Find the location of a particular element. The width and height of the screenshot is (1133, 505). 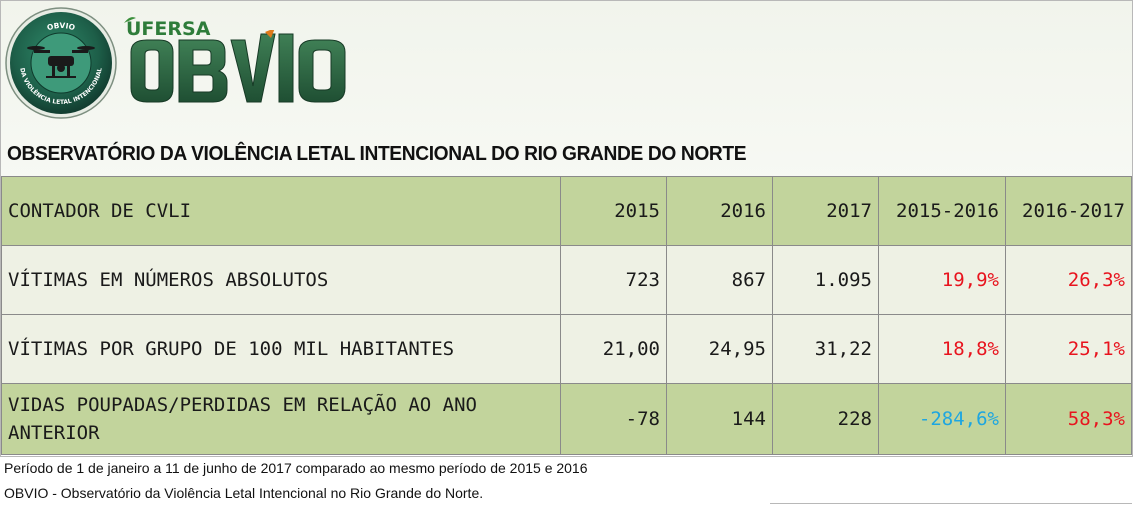

drone-icon is located at coordinates (61, 62).